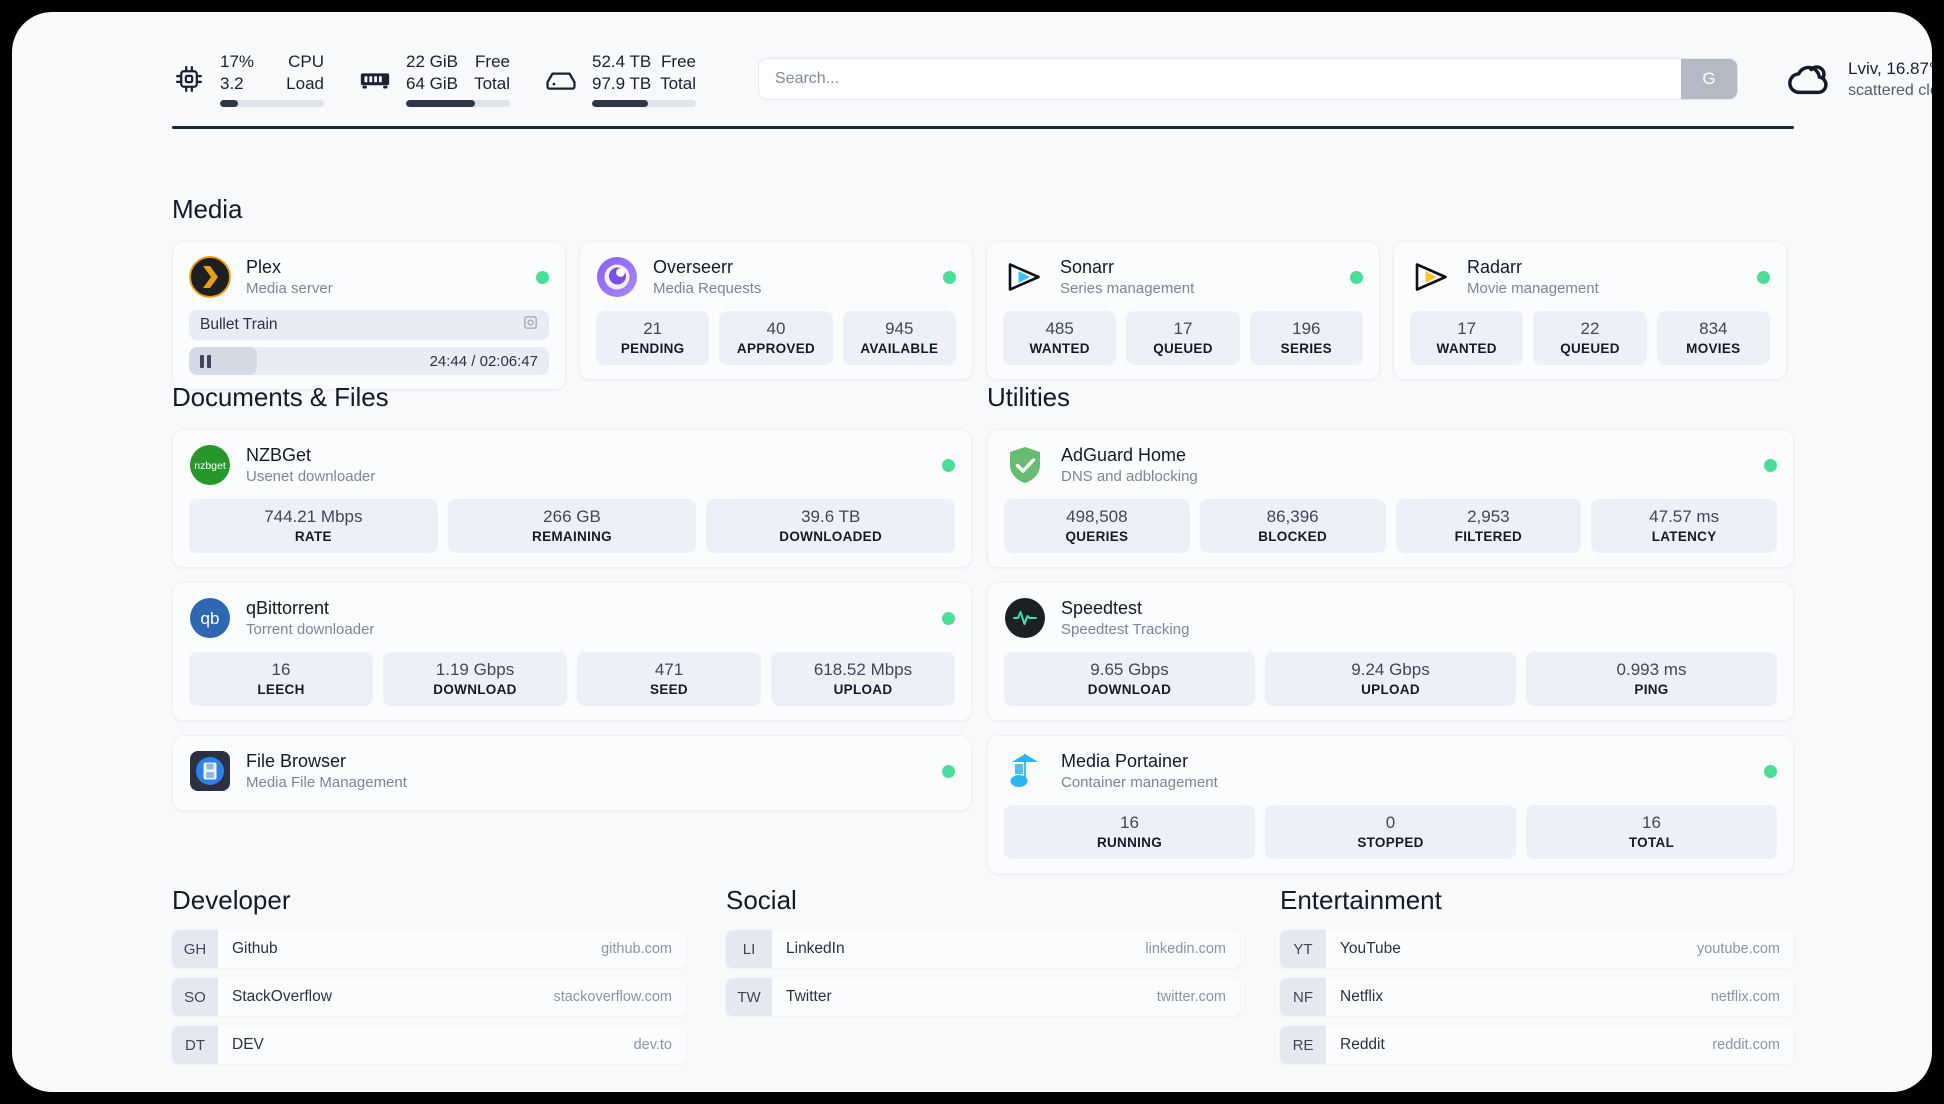  I want to click on stat-value: 618.52 Mbps, so click(863, 669).